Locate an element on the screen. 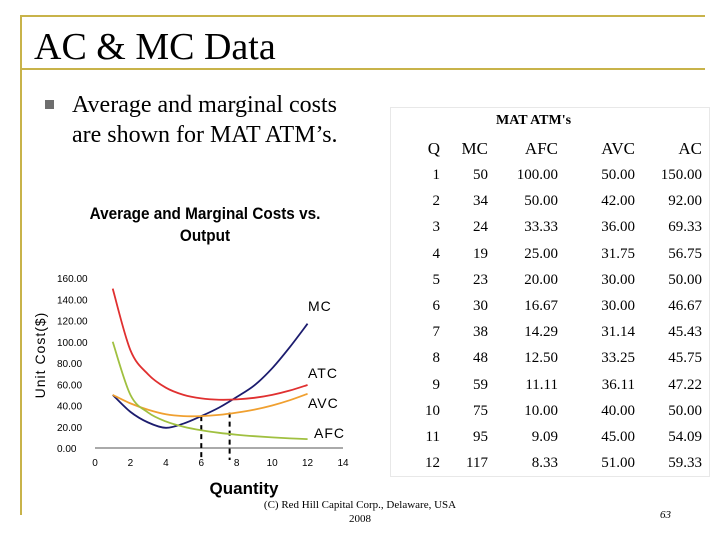 Image resolution: width=720 pixels, height=540 pixels. y-tick-label: 20.00 is located at coordinates (69, 428).